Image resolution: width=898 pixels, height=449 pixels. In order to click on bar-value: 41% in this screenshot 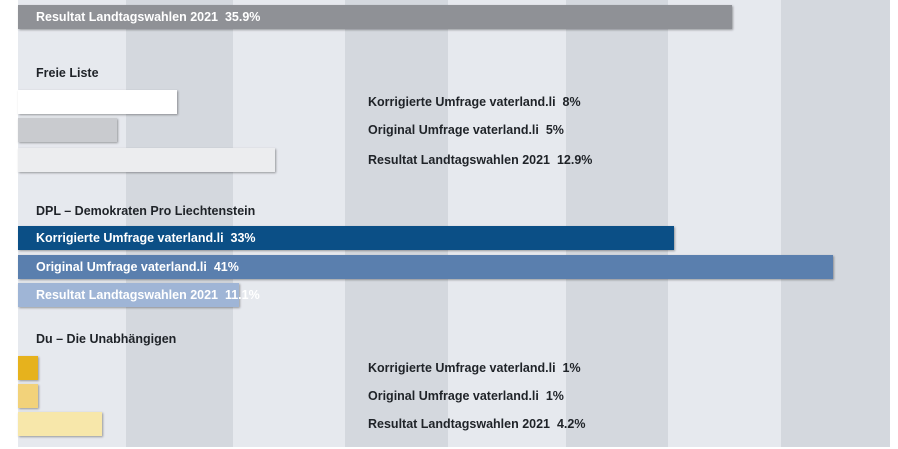, I will do `click(226, 267)`.